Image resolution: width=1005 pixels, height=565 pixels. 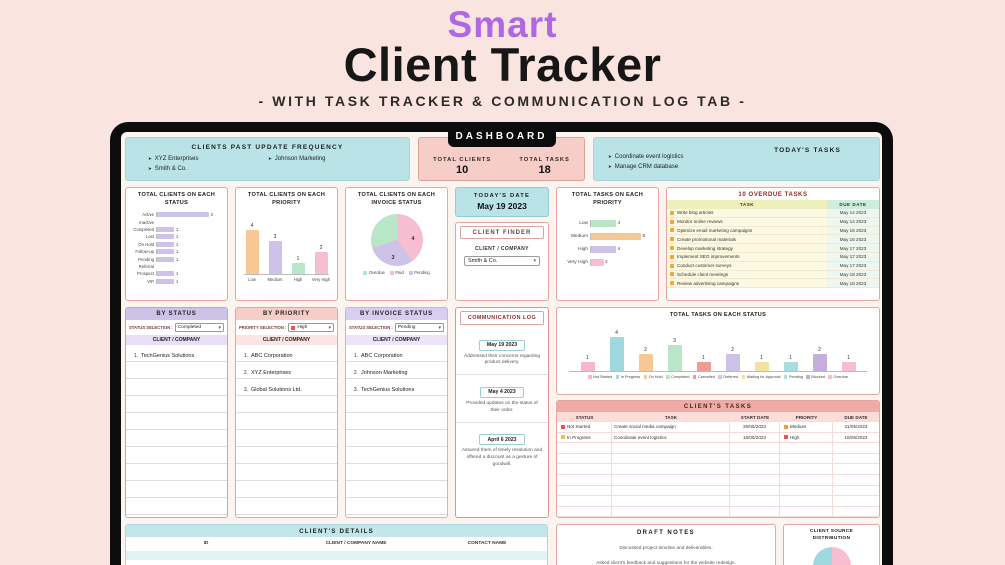 I want to click on bar-category-label: Referral, so click(x=146, y=267).